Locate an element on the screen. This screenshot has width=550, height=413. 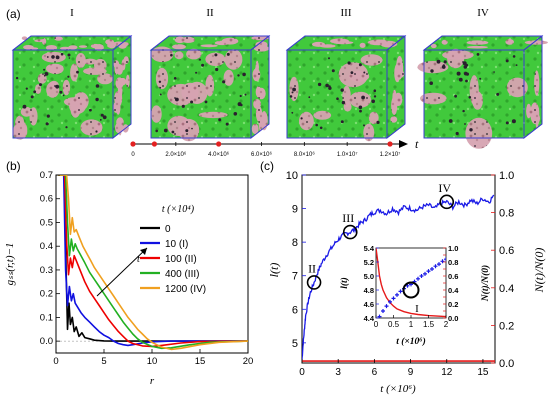
cube-3: III is located at coordinates (346, 74).